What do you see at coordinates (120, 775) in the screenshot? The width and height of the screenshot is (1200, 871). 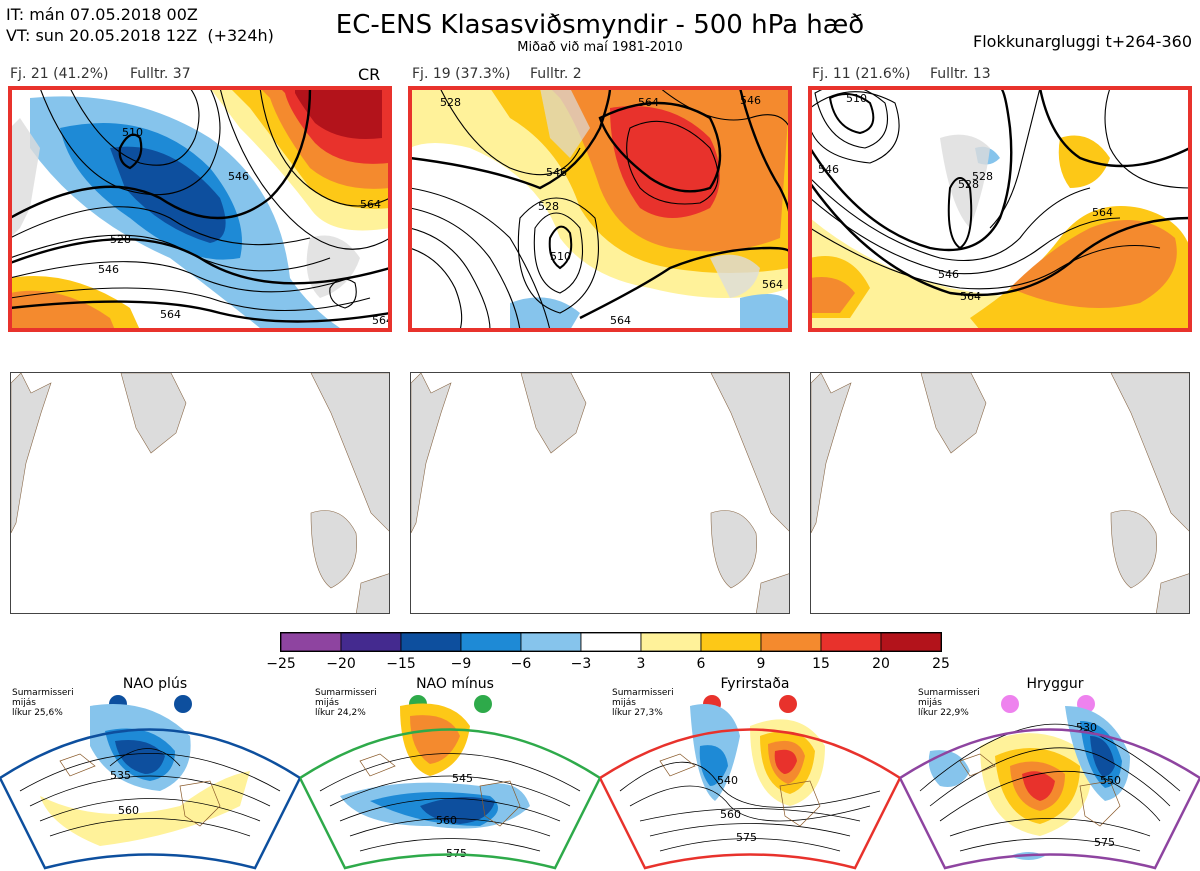 I see `contour-label: 535` at bounding box center [120, 775].